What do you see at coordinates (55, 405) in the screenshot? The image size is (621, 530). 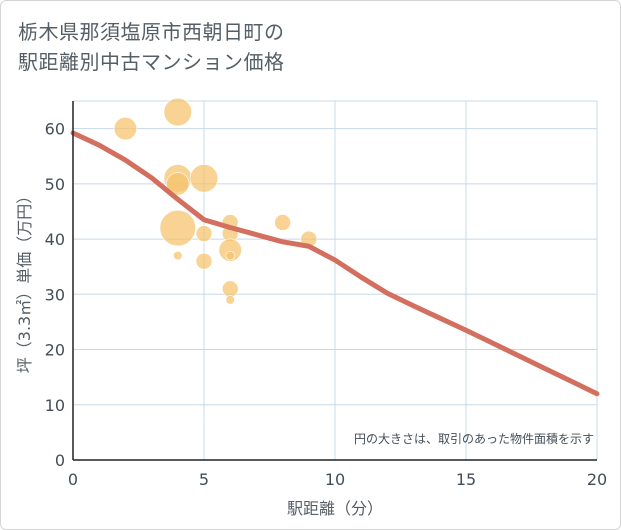 I see `y-tick-label: 10` at bounding box center [55, 405].